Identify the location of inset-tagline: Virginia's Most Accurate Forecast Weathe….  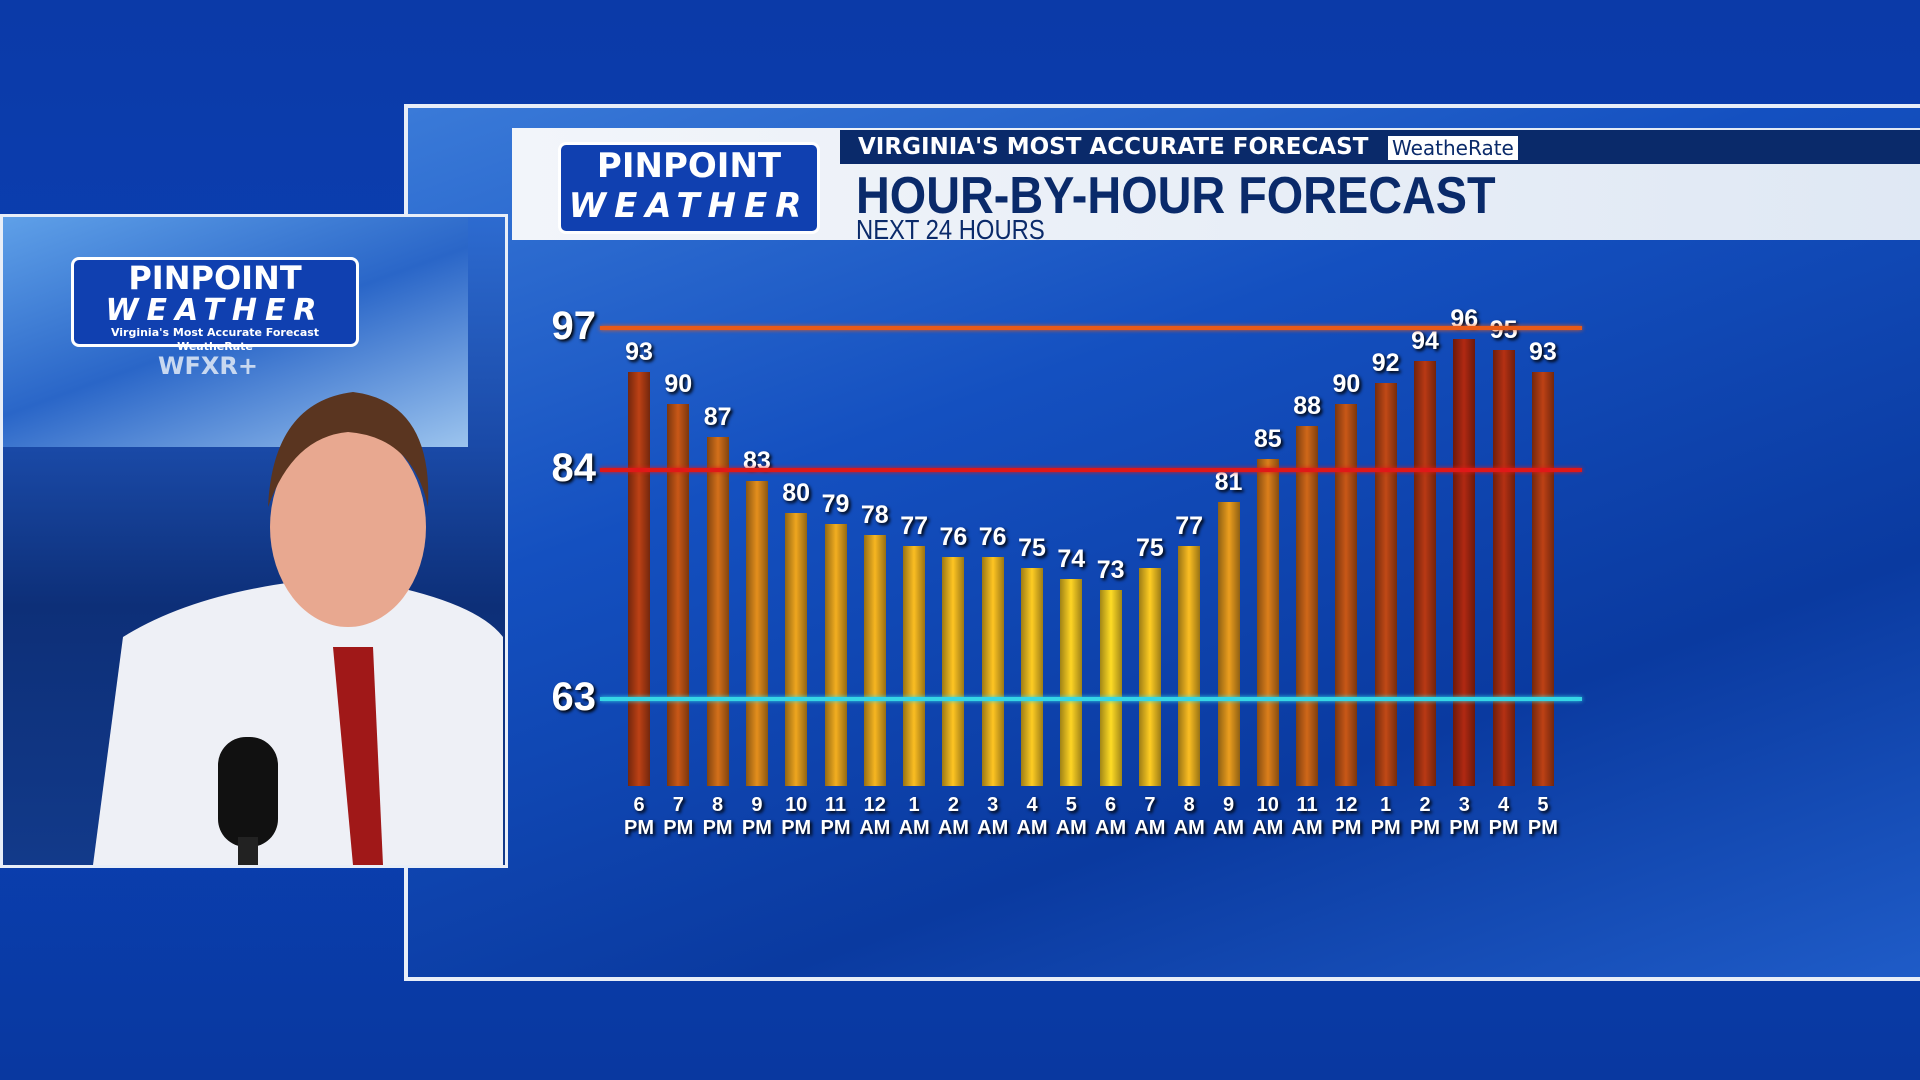
(215, 340).